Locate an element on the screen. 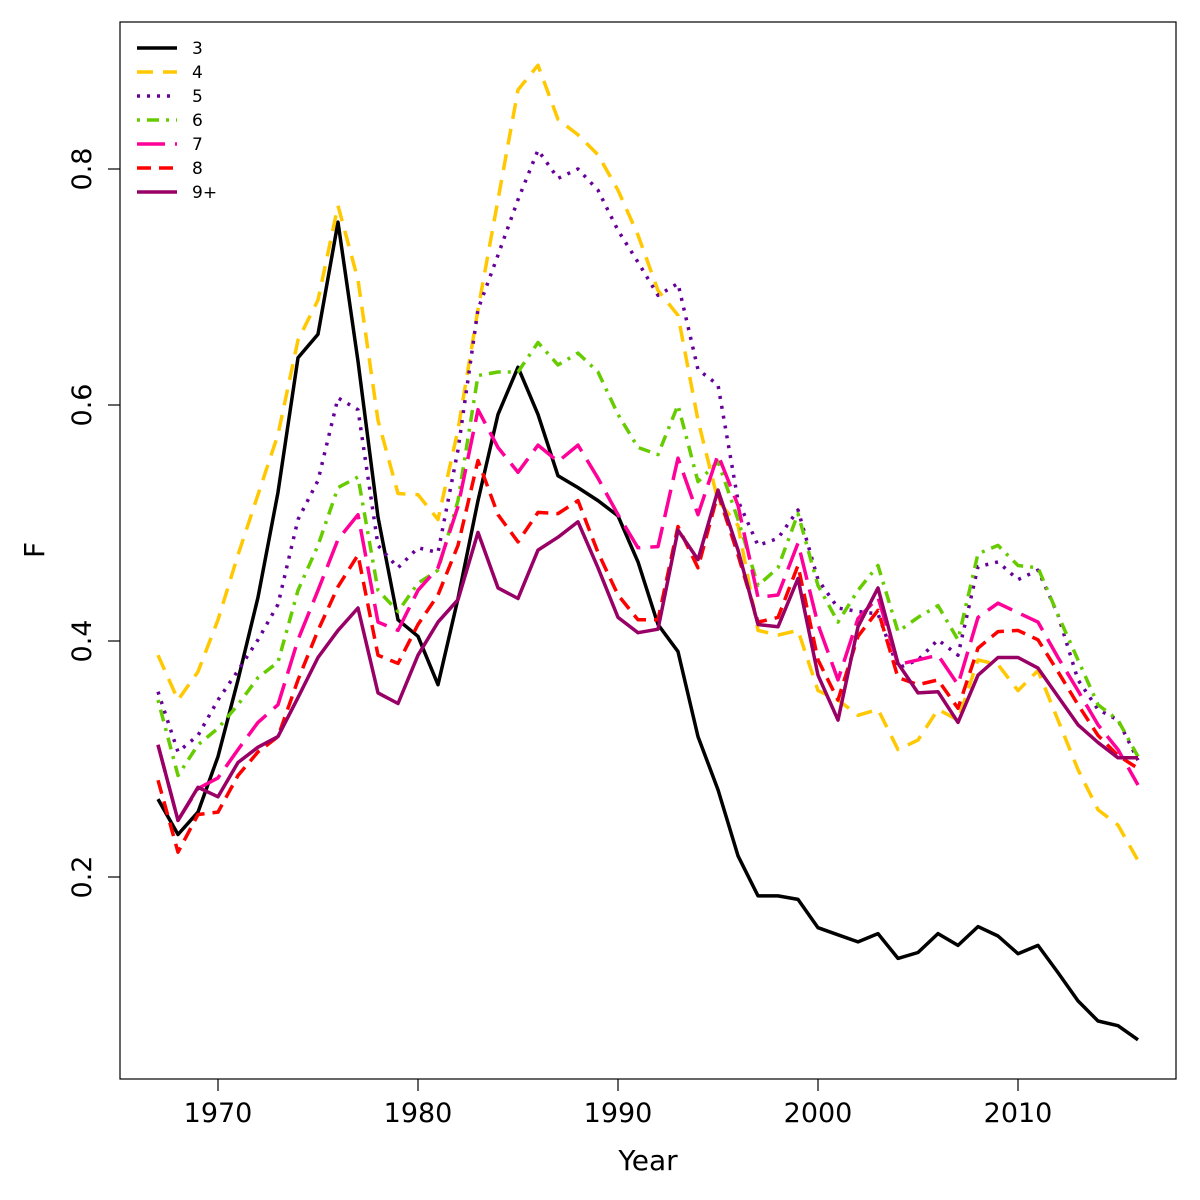 Image resolution: width=1200 pixels, height=1200 pixels. legend-item: 6 is located at coordinates (170, 121).